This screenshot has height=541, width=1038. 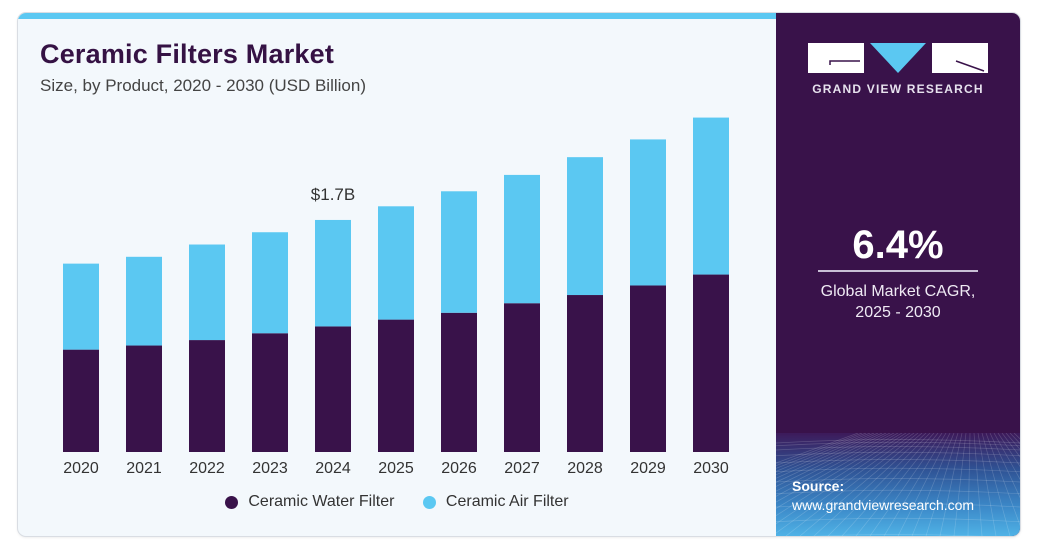 I want to click on x-tick-label: 2029, so click(x=648, y=468).